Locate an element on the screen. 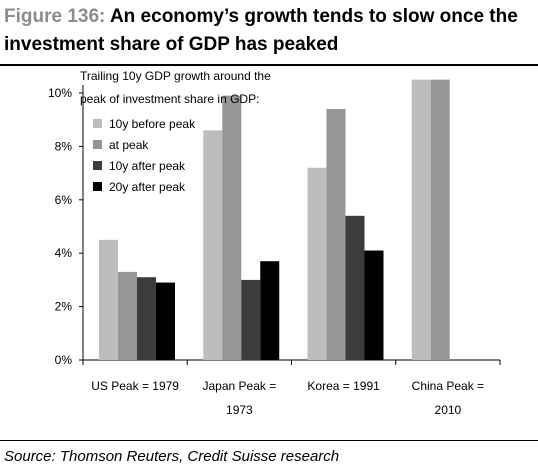 Image resolution: width=538 pixels, height=472 pixels. legend-label: at peak is located at coordinates (129, 145).